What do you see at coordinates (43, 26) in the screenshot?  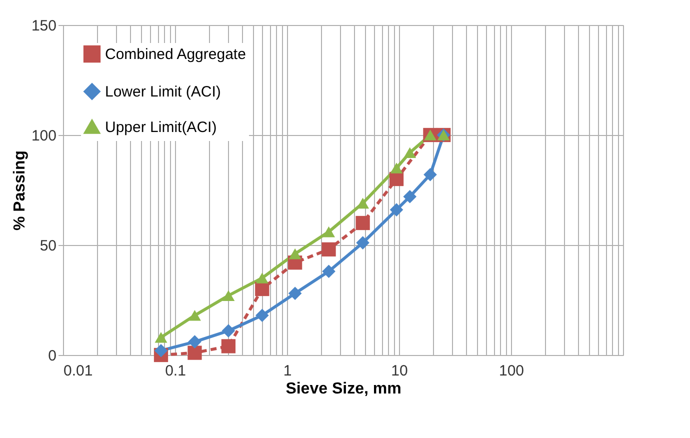 I see `y-tick-label: 150` at bounding box center [43, 26].